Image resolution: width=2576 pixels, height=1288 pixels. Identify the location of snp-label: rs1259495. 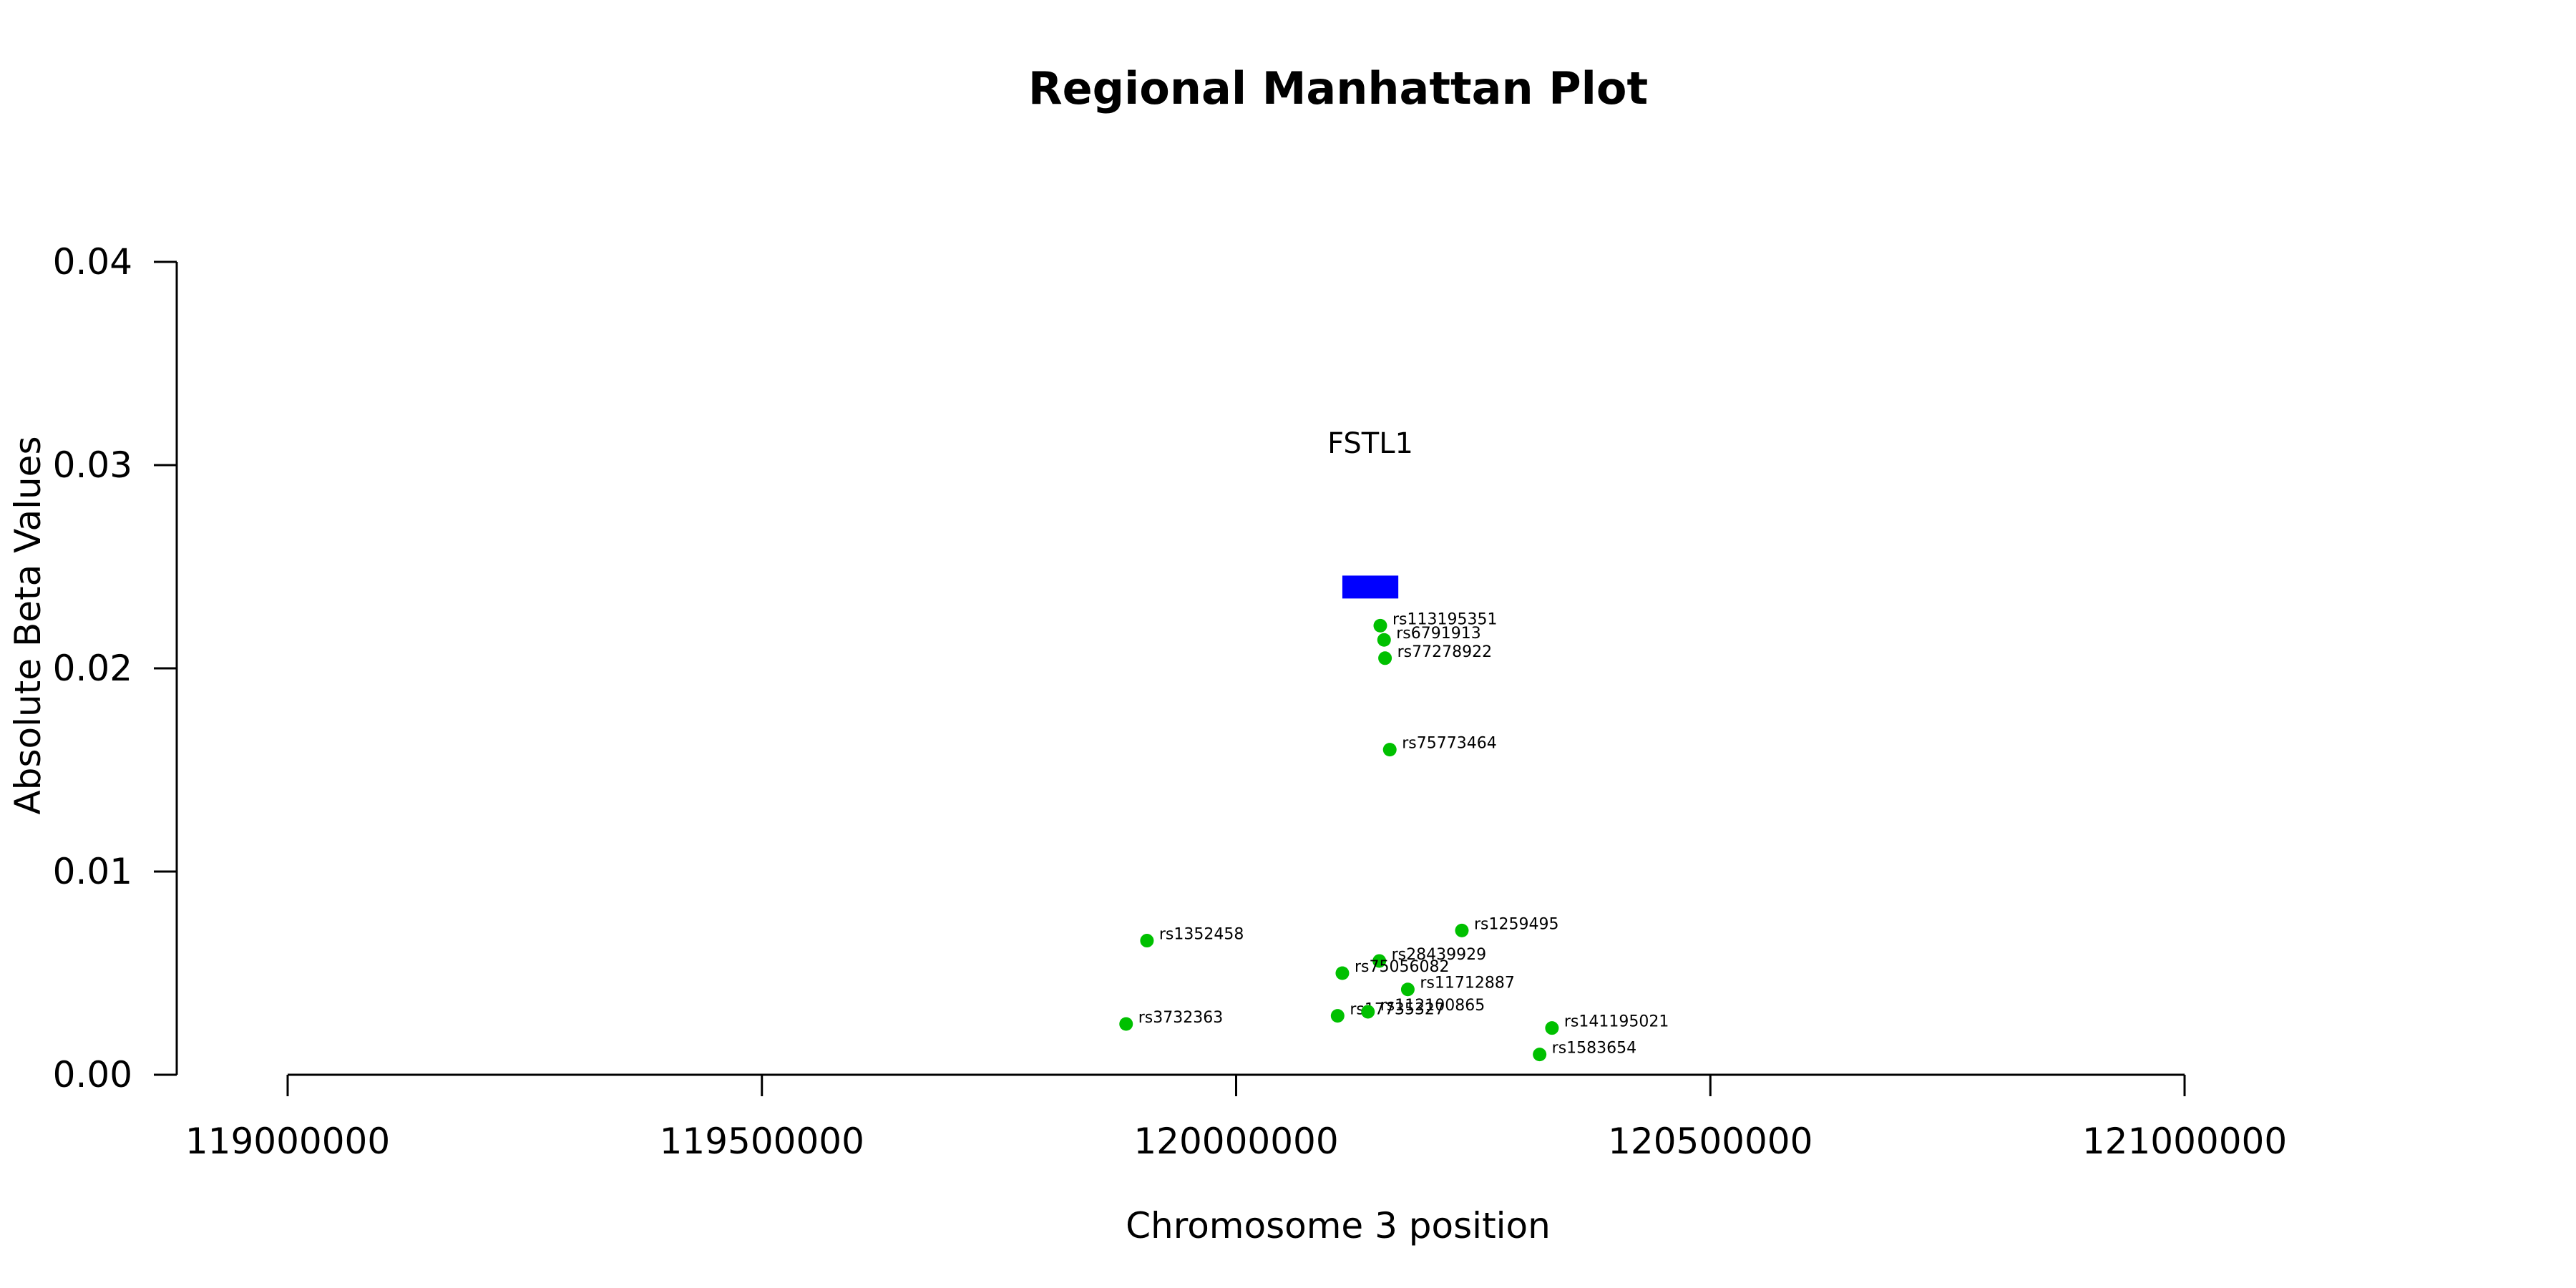
(1516, 924).